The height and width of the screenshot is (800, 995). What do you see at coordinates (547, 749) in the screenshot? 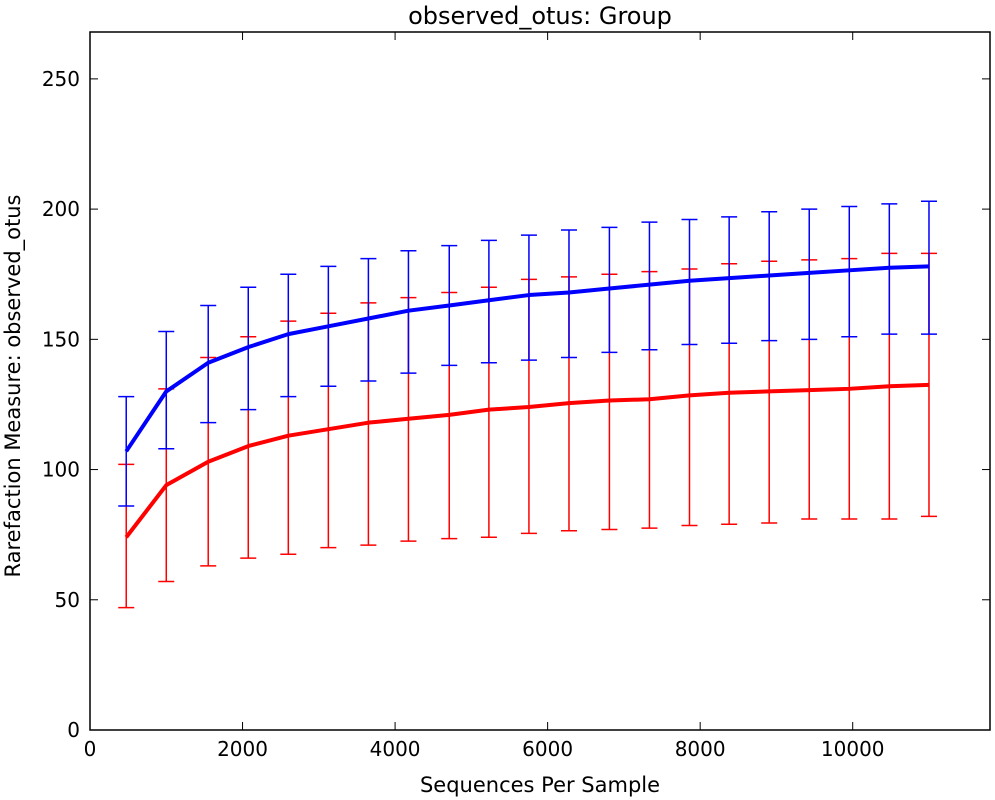
I see `x-tick-label: 6000` at bounding box center [547, 749].